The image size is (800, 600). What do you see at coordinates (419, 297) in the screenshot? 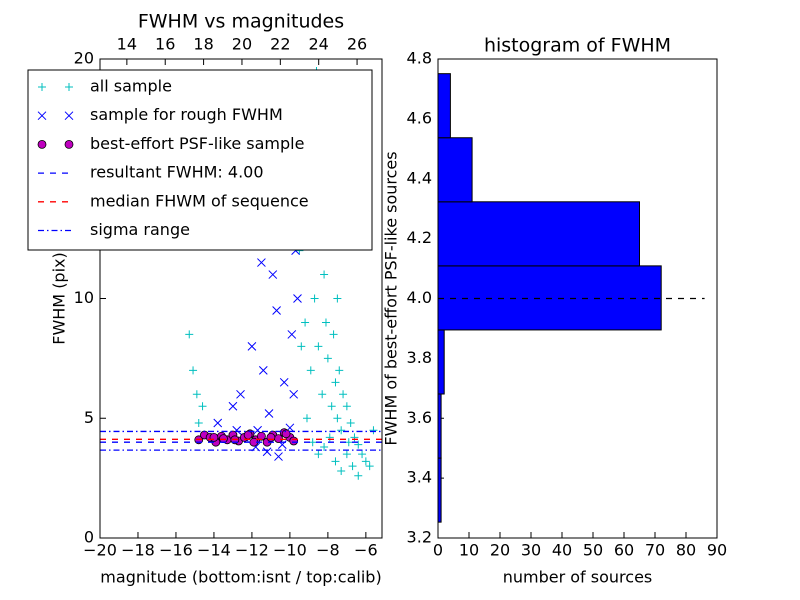
I see `y-tick-label: 4.0` at bounding box center [419, 297].